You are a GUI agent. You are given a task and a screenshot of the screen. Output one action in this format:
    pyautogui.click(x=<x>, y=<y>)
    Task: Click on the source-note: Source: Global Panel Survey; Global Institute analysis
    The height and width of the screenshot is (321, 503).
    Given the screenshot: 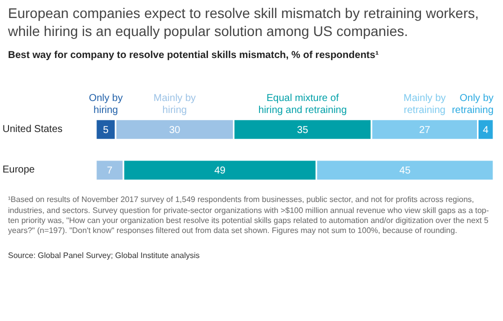 What is the action you would take?
    pyautogui.click(x=104, y=256)
    